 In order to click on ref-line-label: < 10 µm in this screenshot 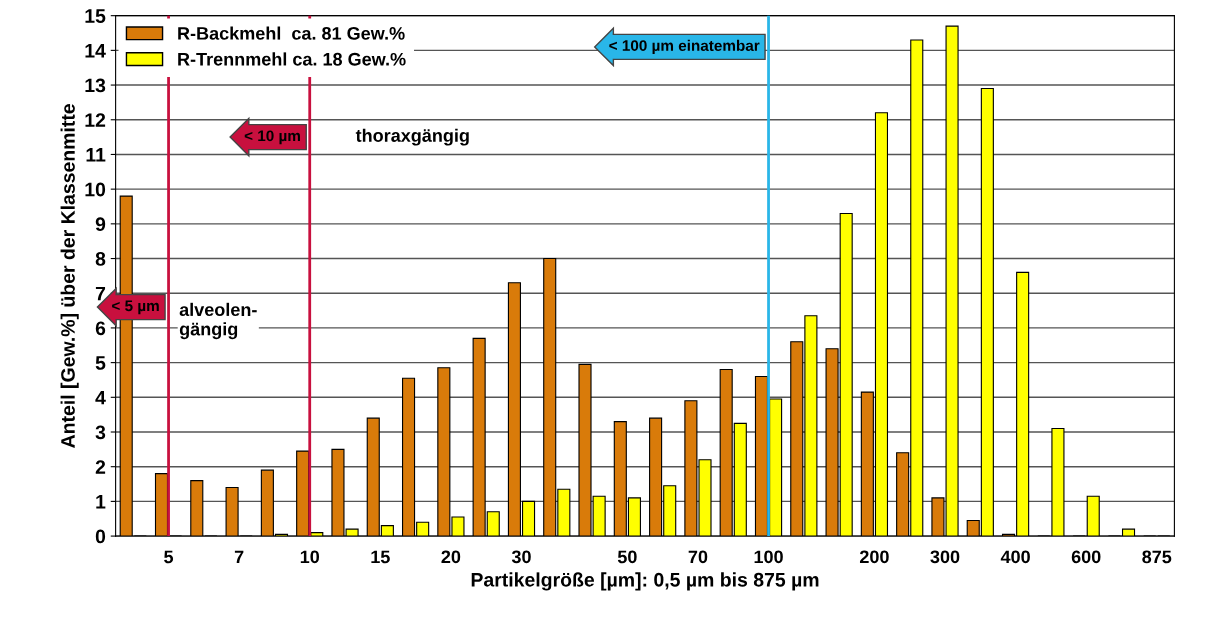, I will do `click(272, 137)`.